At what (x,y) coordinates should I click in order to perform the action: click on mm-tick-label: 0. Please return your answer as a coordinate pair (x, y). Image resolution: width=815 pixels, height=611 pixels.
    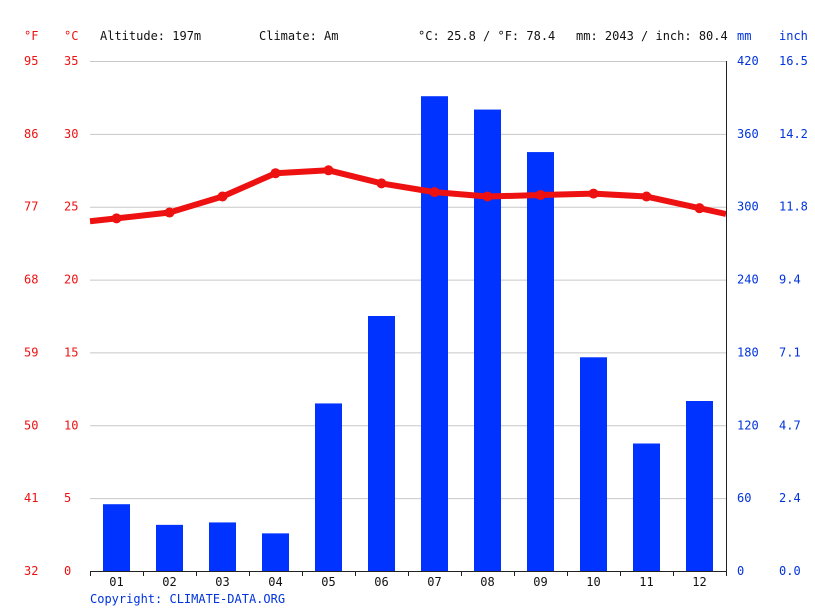
    Looking at the image, I should click on (740, 571).